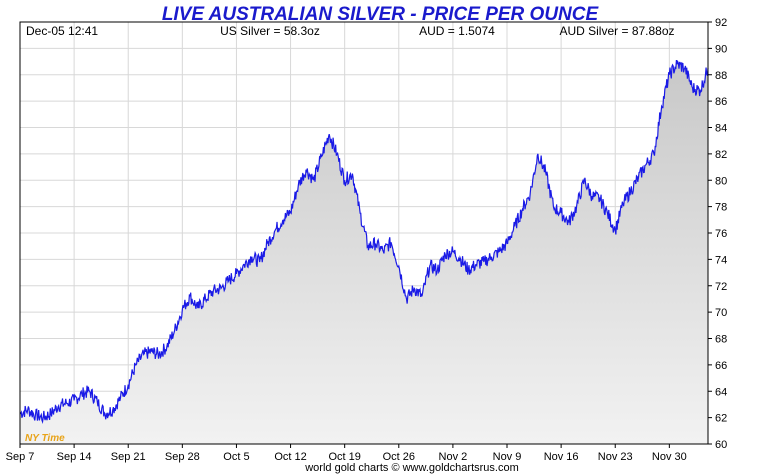 The width and height of the screenshot is (760, 475). Describe the element at coordinates (74, 457) in the screenshot. I see `x-tick-label: Sep 14` at that location.